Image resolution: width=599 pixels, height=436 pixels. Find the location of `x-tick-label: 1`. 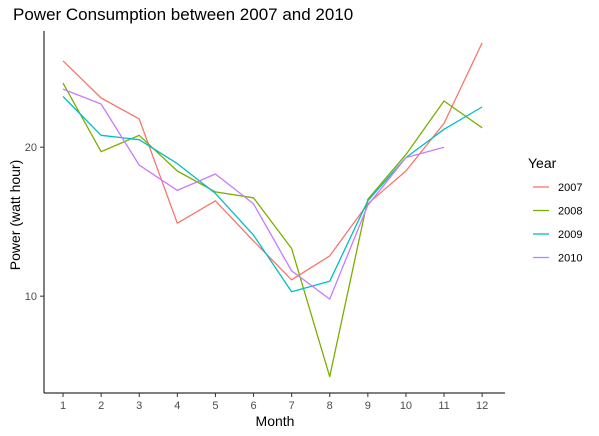

x-tick-label: 1 is located at coordinates (63, 406).